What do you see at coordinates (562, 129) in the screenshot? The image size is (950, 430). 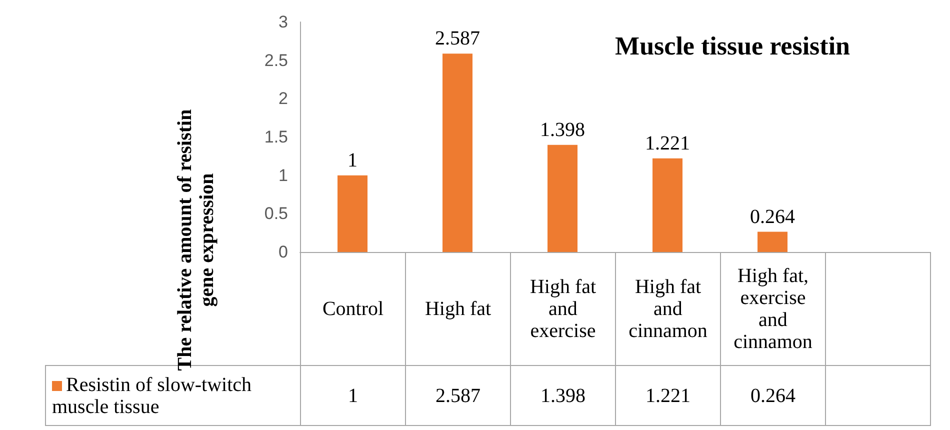 I see `data-label: 1.398` at bounding box center [562, 129].